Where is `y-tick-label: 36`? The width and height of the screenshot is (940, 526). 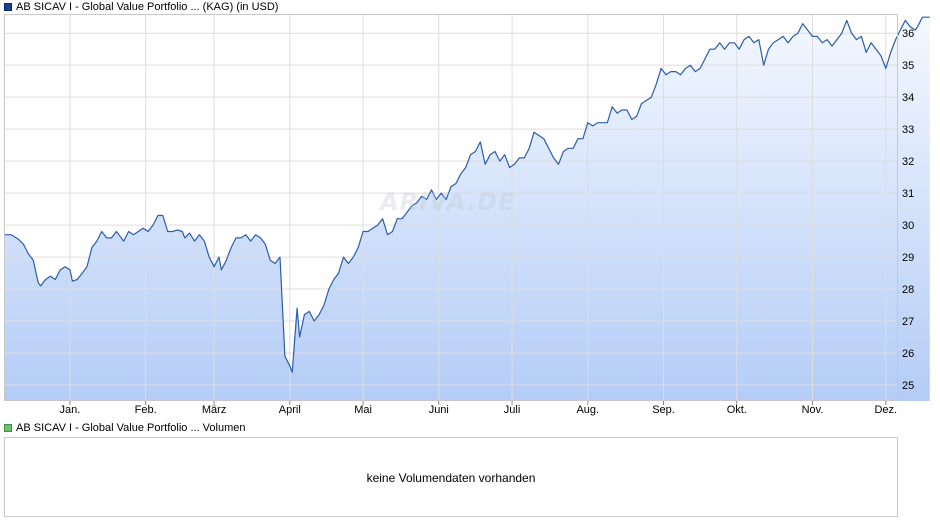
y-tick-label: 36 is located at coordinates (908, 34).